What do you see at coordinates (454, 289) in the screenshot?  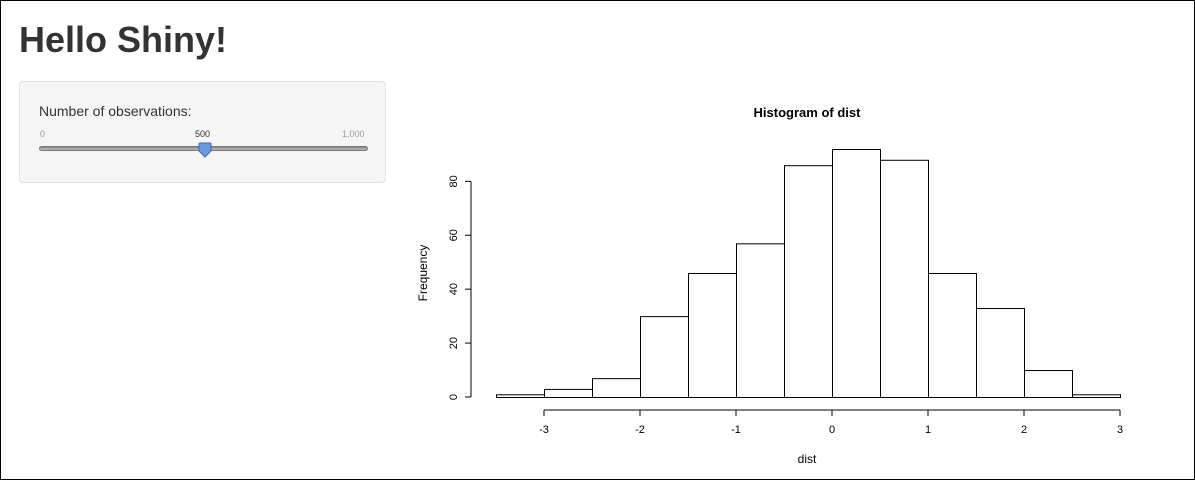 I see `y-tick-label: 40` at bounding box center [454, 289].